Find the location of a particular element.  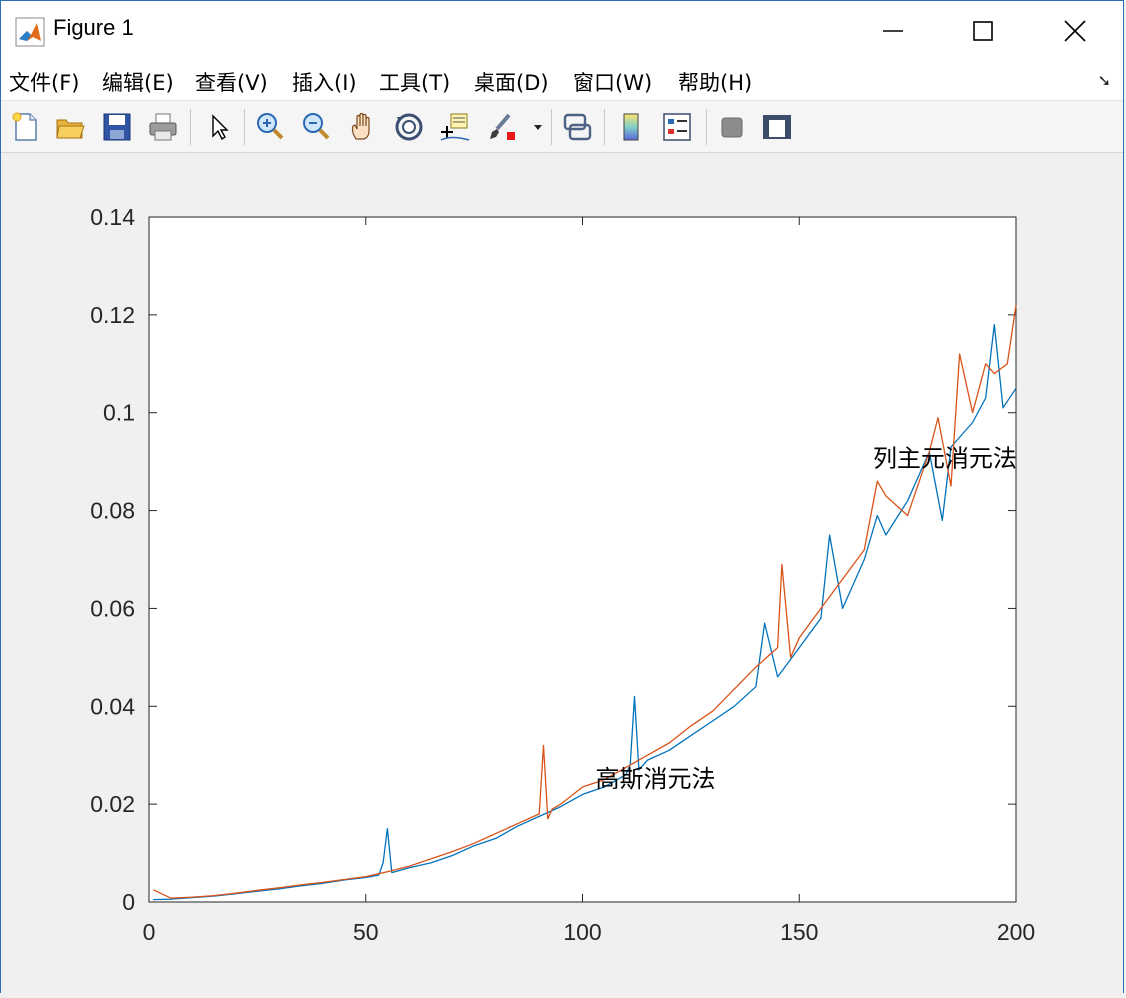

zoom-out-button is located at coordinates (316, 127).